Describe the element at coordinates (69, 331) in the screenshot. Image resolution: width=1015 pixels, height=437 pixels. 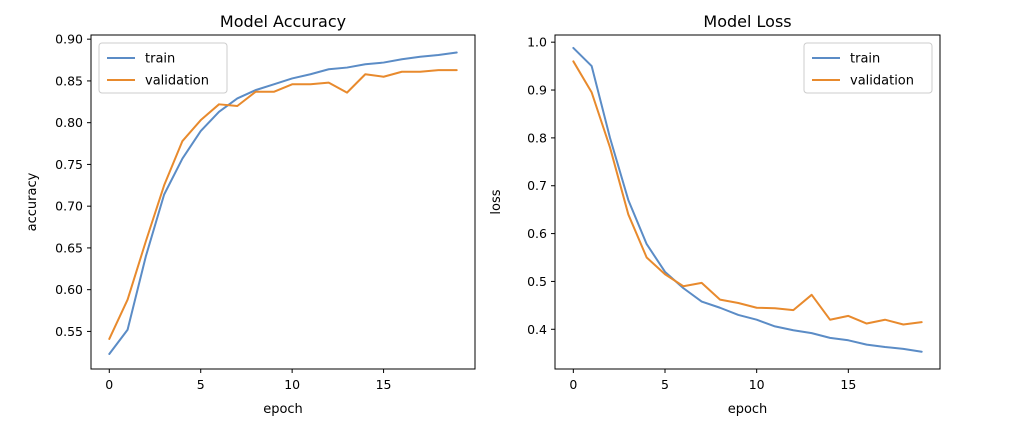
I see `y-tick-label: 0.55` at that location.